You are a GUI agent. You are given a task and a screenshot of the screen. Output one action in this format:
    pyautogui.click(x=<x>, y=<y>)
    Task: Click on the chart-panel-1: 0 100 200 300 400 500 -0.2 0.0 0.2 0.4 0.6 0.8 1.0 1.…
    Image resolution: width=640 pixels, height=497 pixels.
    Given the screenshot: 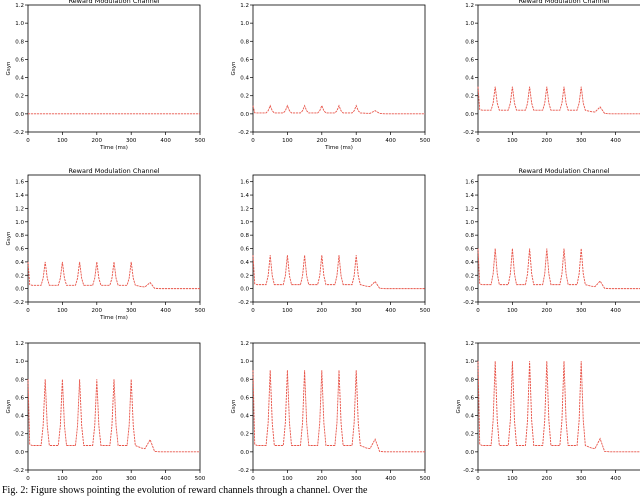 What is the action you would take?
    pyautogui.click(x=106, y=75)
    